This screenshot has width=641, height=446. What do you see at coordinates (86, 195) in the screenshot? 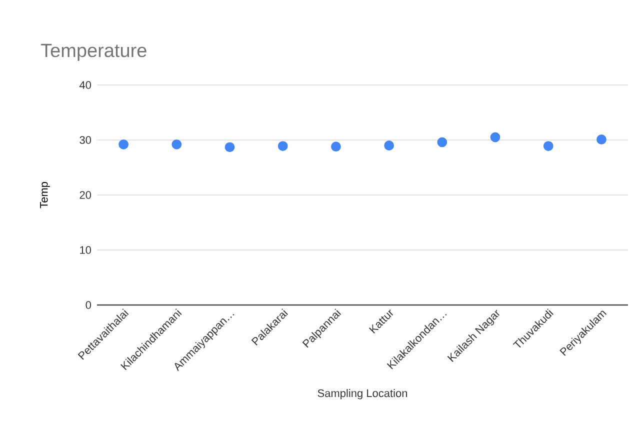
I see `y-tick-label: 20` at bounding box center [86, 195].